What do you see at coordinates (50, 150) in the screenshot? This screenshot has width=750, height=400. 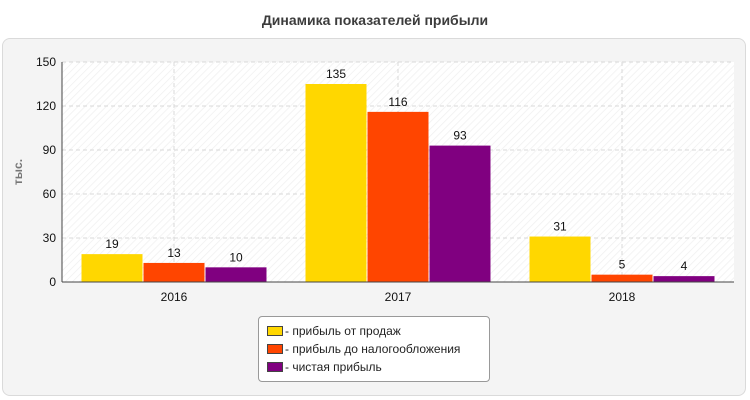 I see `y-tick-label: 90` at bounding box center [50, 150].